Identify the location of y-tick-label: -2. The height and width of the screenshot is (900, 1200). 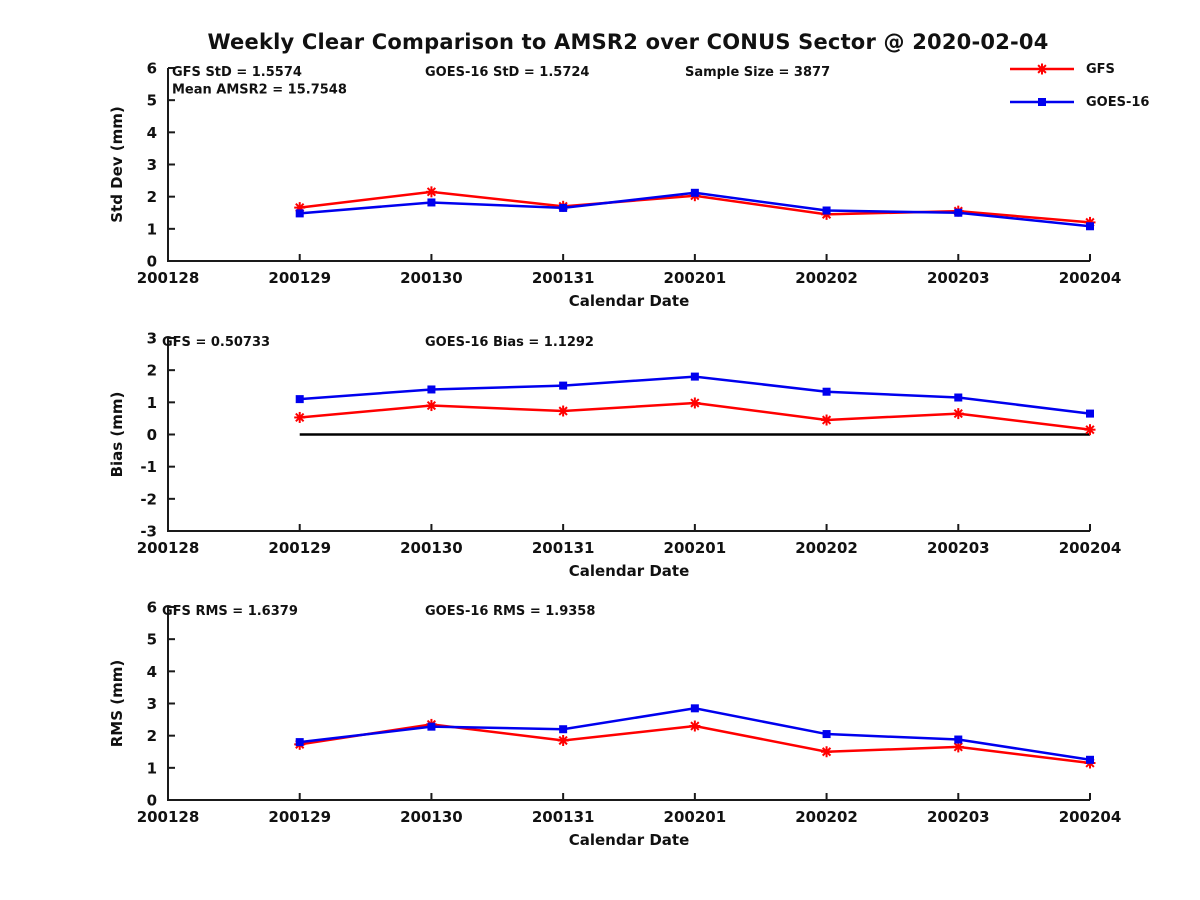
(148, 499).